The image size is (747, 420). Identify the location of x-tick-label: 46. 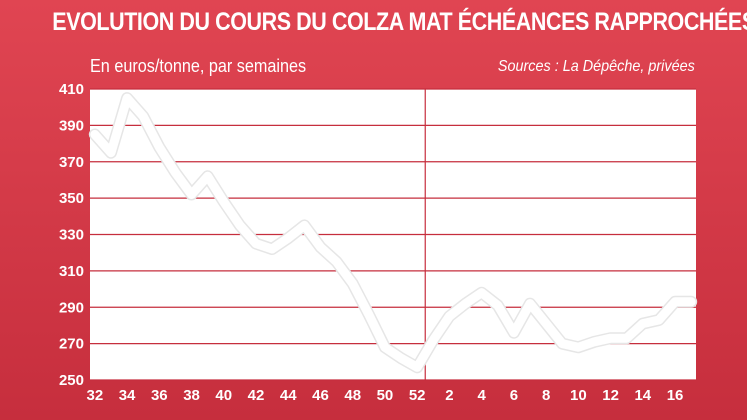
(320, 395).